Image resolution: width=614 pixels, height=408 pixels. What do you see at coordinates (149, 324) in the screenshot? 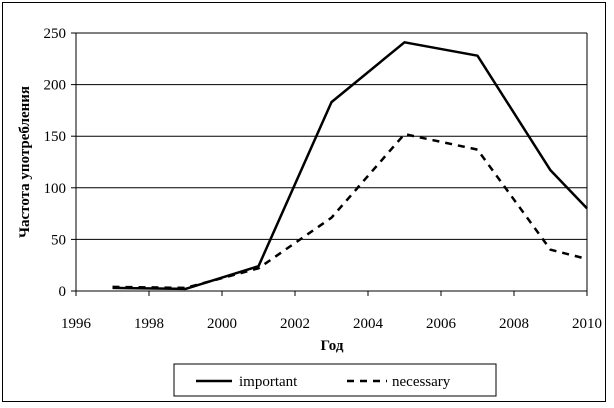
I see `x-tick-label-1998: 1998` at bounding box center [149, 324].